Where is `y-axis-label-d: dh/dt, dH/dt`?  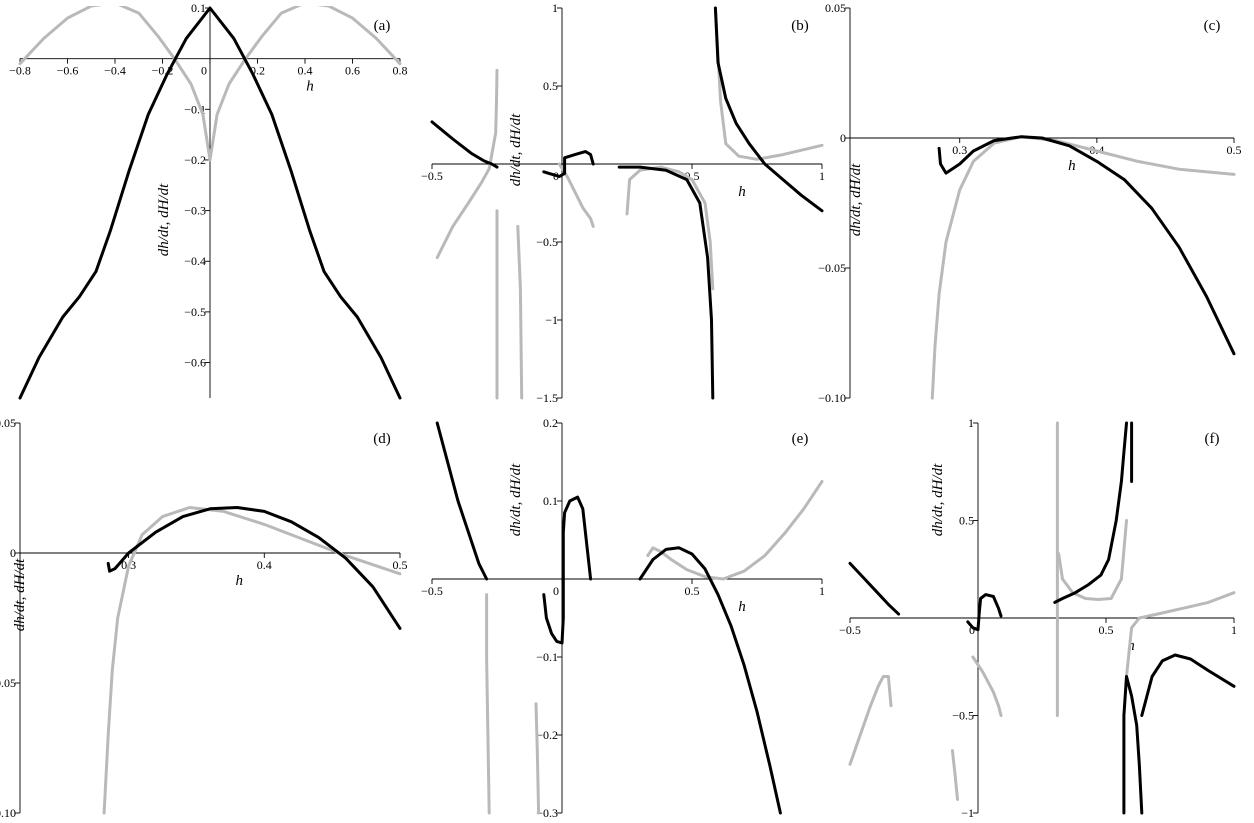
y-axis-label-d: dh/dt, dH/dt is located at coordinates (20, 594).